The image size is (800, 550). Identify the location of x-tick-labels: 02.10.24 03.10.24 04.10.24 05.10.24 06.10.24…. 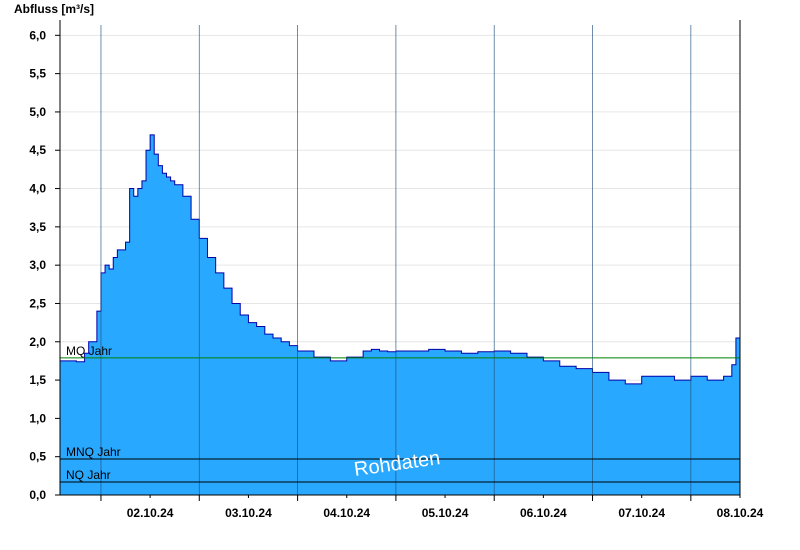
(432, 507).